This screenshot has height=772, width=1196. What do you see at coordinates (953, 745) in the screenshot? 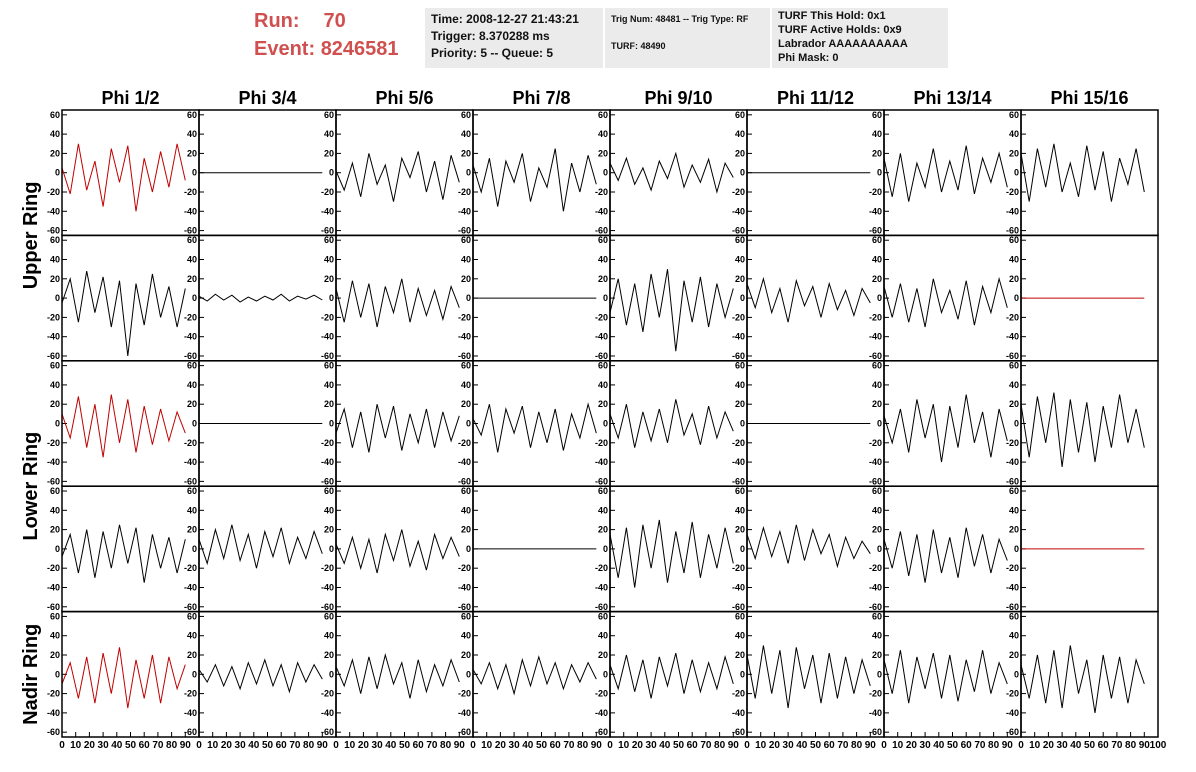
I see `x-tick-label: 50` at bounding box center [953, 745].